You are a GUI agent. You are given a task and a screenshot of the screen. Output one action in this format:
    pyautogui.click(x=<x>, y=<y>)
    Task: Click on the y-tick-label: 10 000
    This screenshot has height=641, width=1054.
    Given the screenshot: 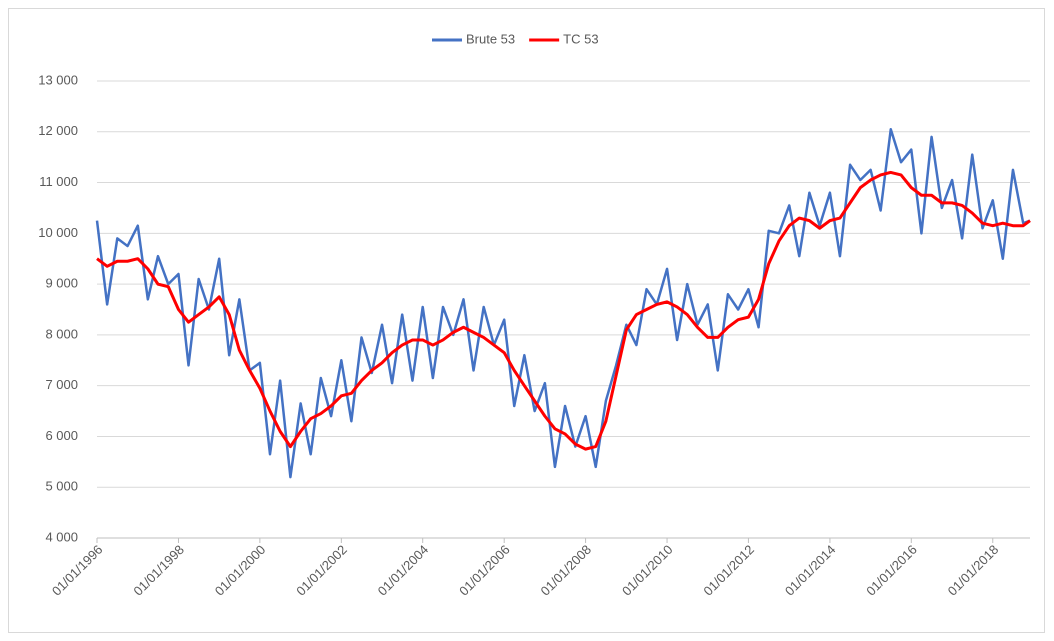 What is the action you would take?
    pyautogui.click(x=58, y=232)
    